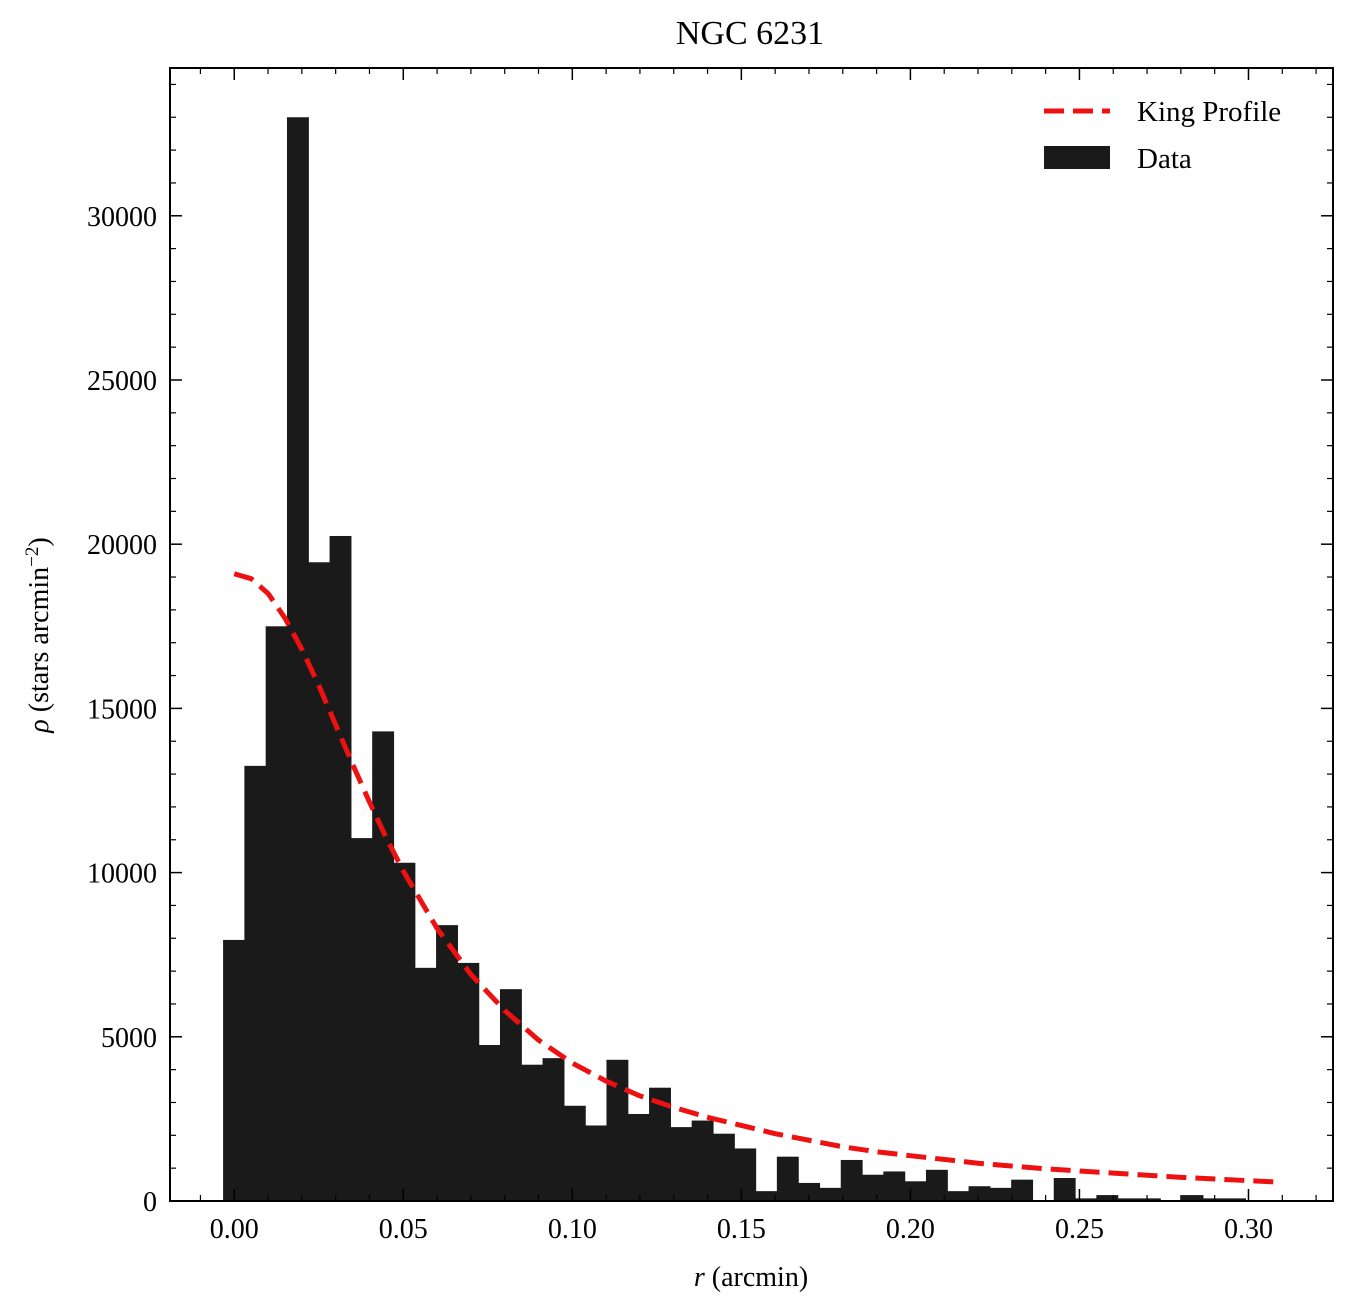  What do you see at coordinates (234, 1229) in the screenshot?
I see `x-tick-label: 0.00` at bounding box center [234, 1229].